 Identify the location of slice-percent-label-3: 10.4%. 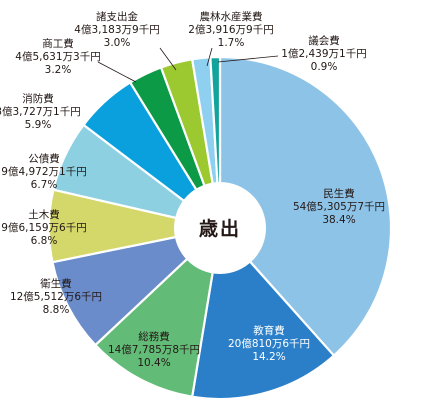
(153, 363).